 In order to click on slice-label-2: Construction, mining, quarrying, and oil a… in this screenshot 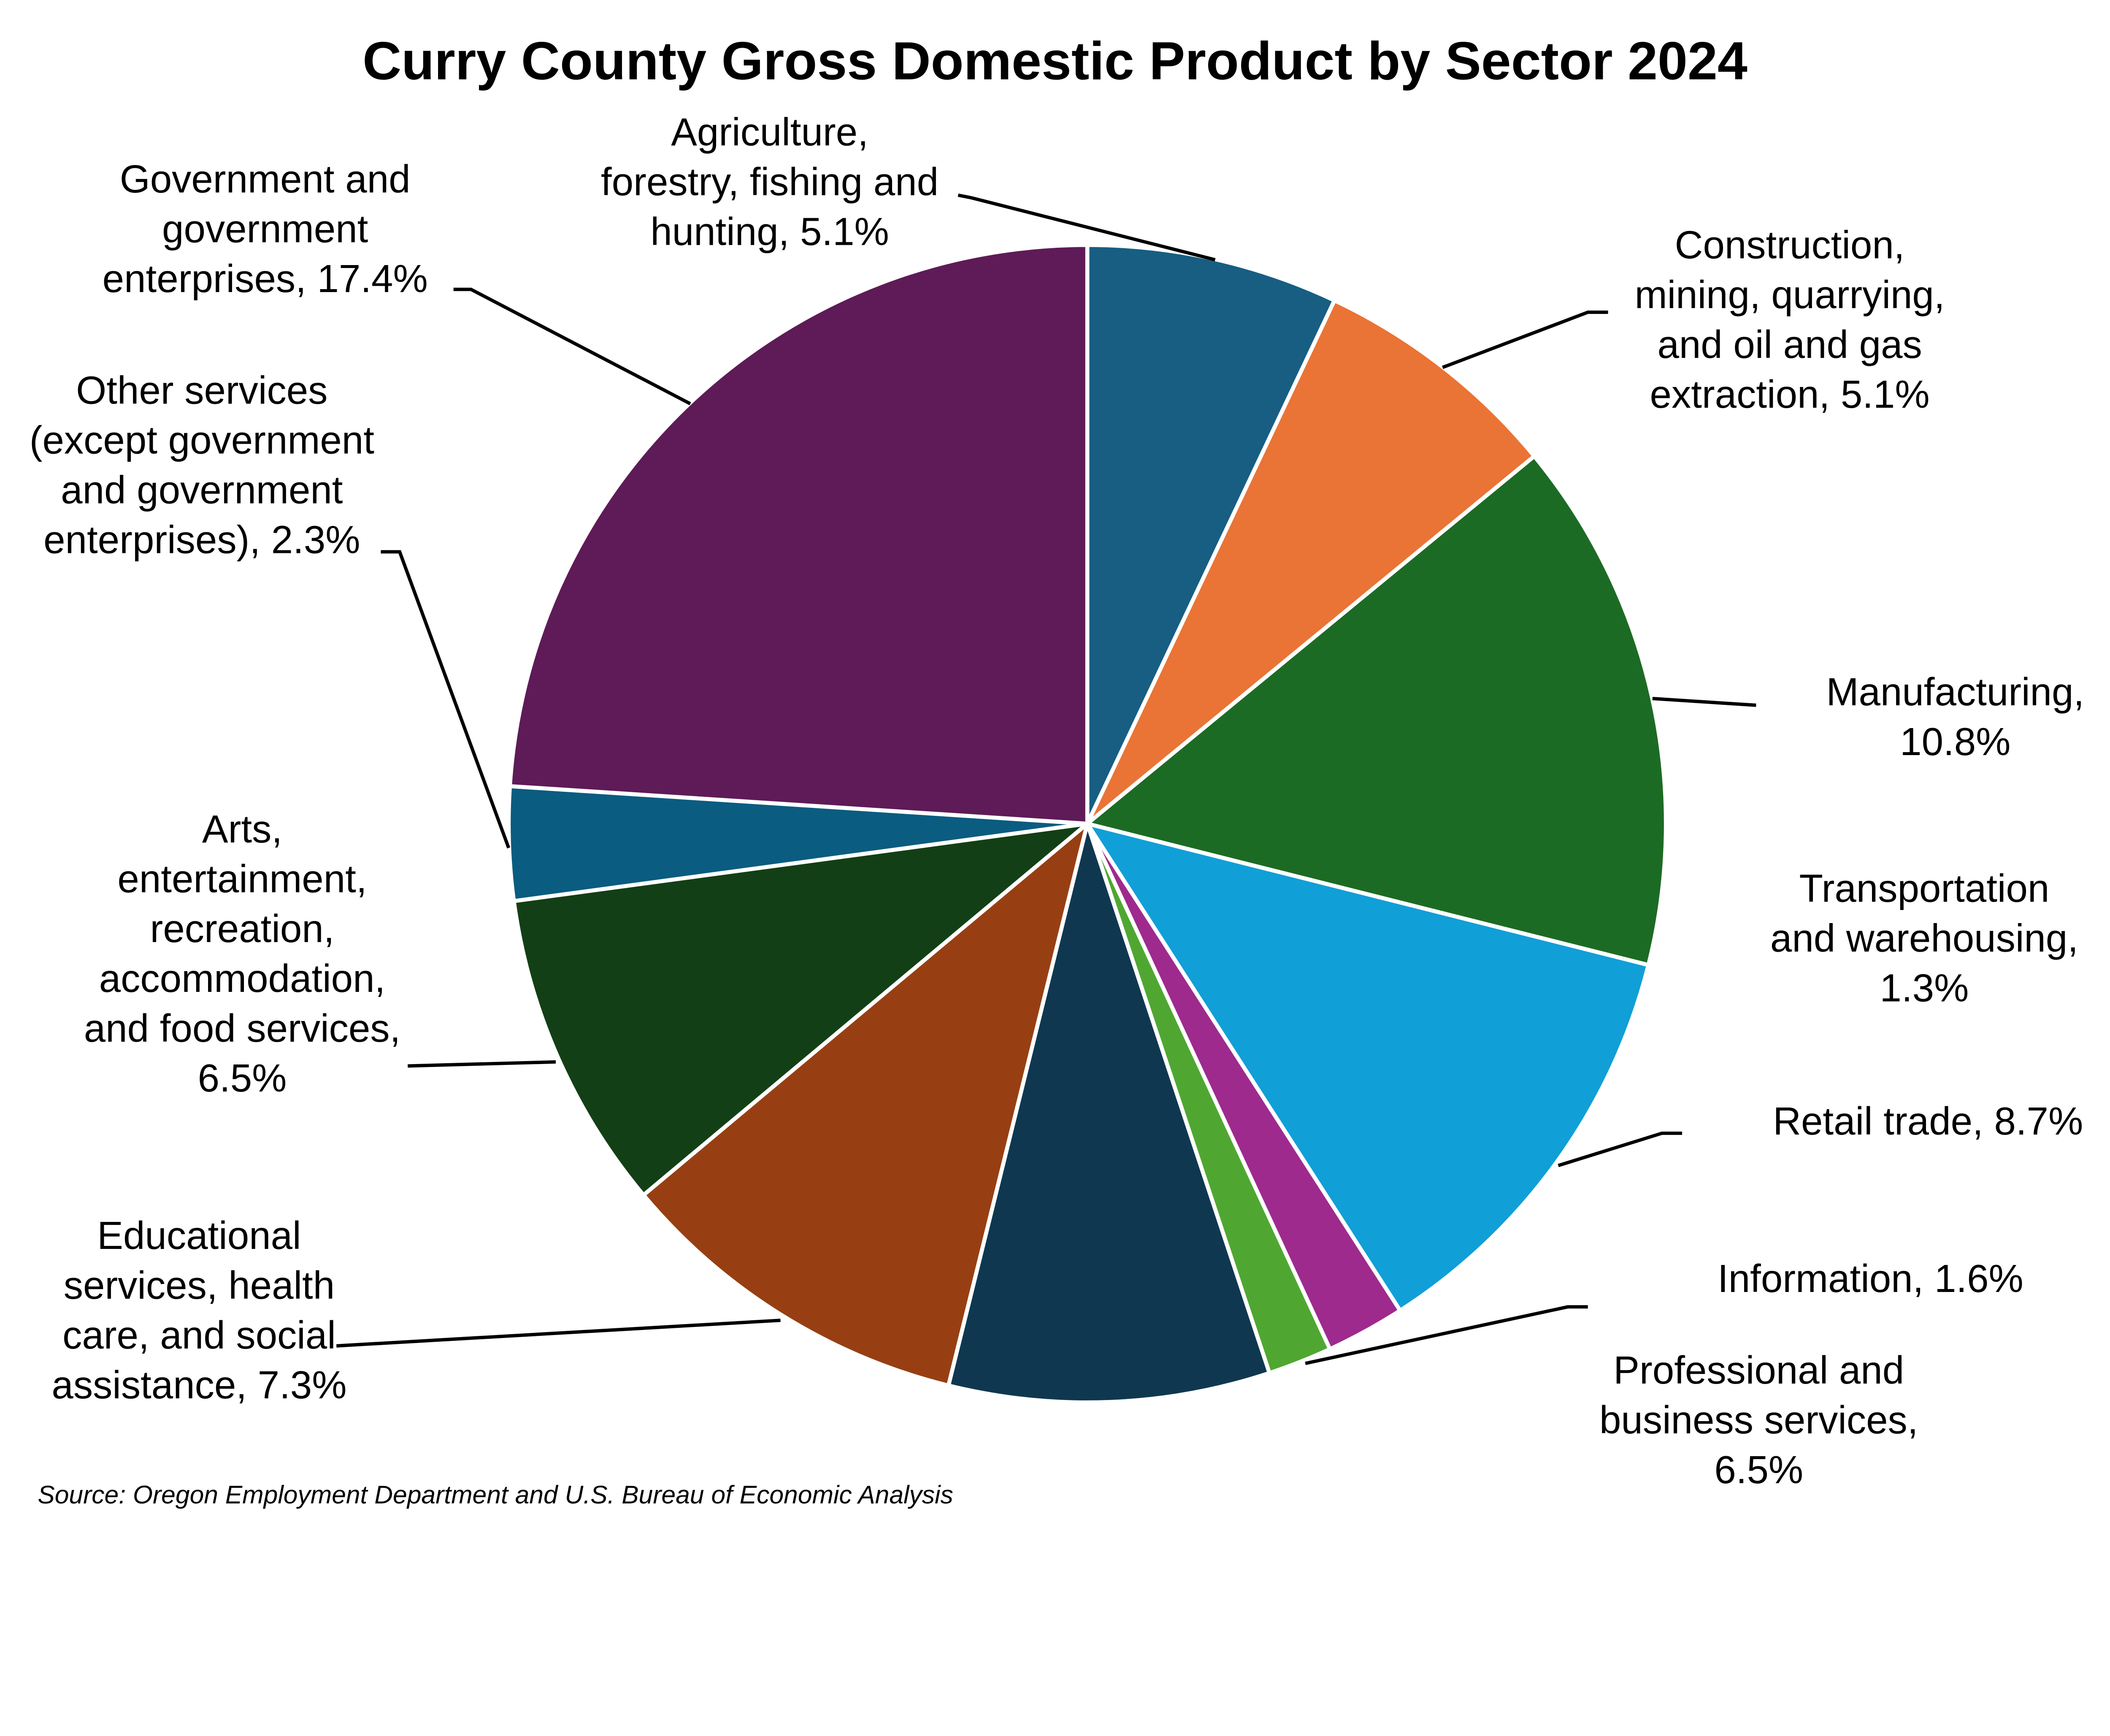, I will do `click(1790, 320)`.